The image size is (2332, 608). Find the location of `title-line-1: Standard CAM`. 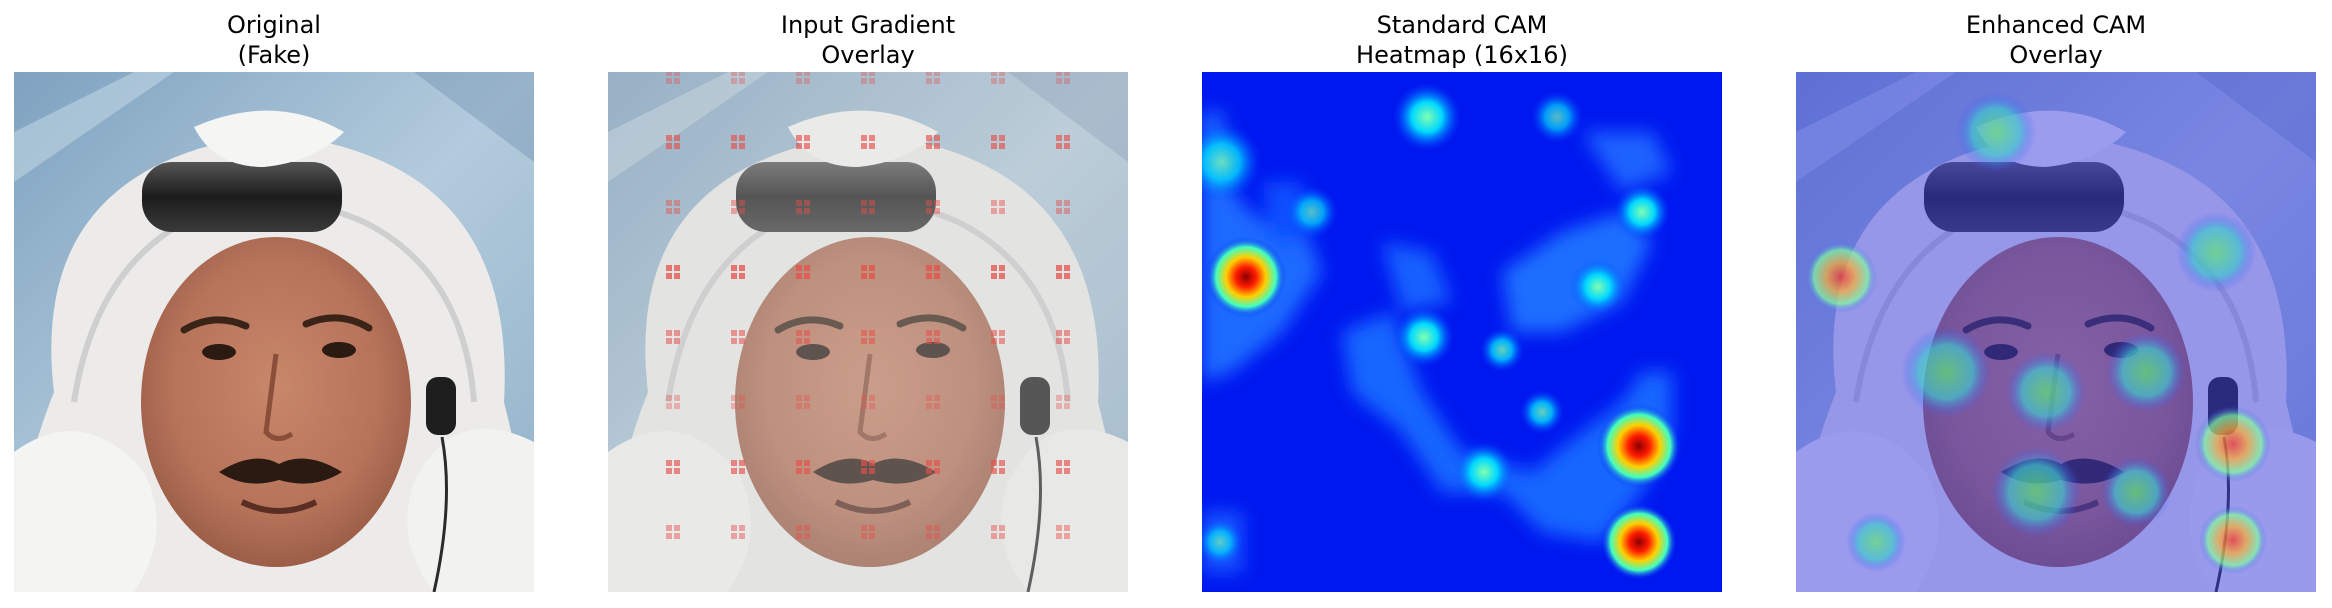

title-line-1: Standard CAM is located at coordinates (1462, 25).